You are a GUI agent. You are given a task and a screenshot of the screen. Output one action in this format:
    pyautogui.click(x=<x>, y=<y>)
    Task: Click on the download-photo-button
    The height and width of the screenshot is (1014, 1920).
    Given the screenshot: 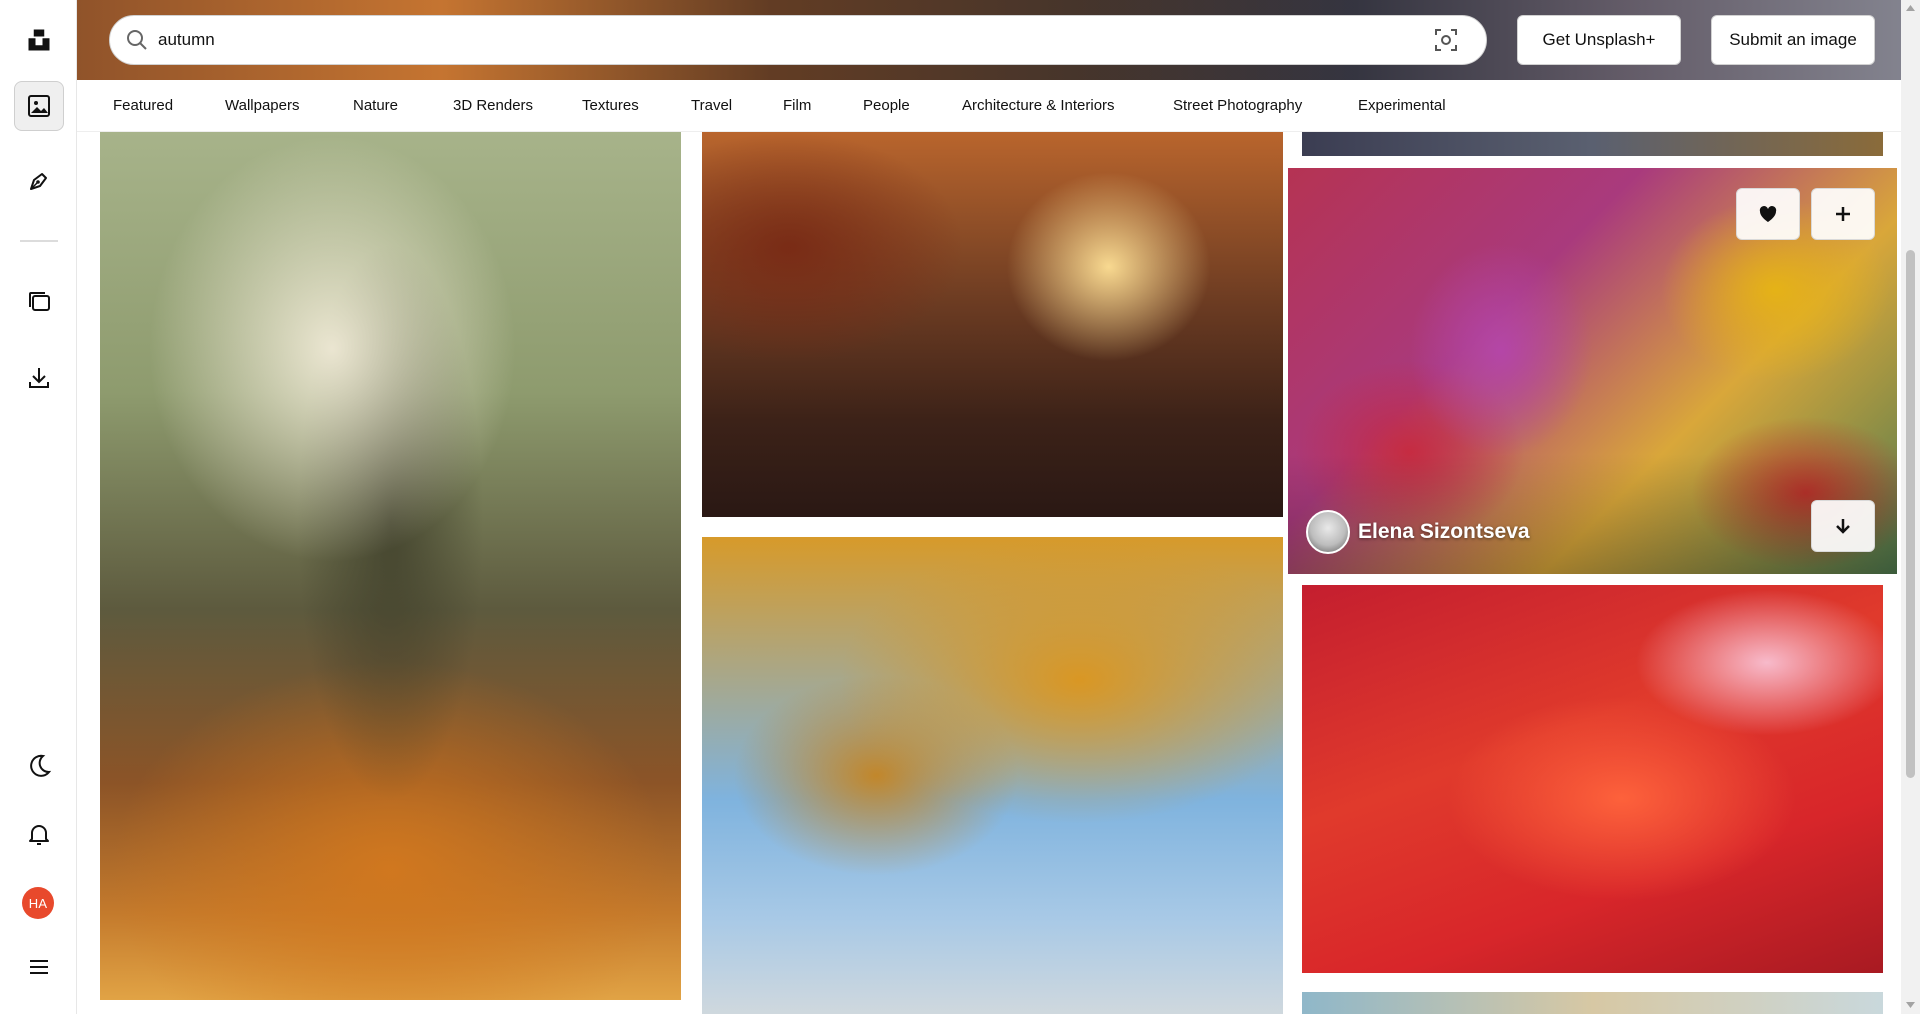 What is the action you would take?
    pyautogui.click(x=1843, y=526)
    